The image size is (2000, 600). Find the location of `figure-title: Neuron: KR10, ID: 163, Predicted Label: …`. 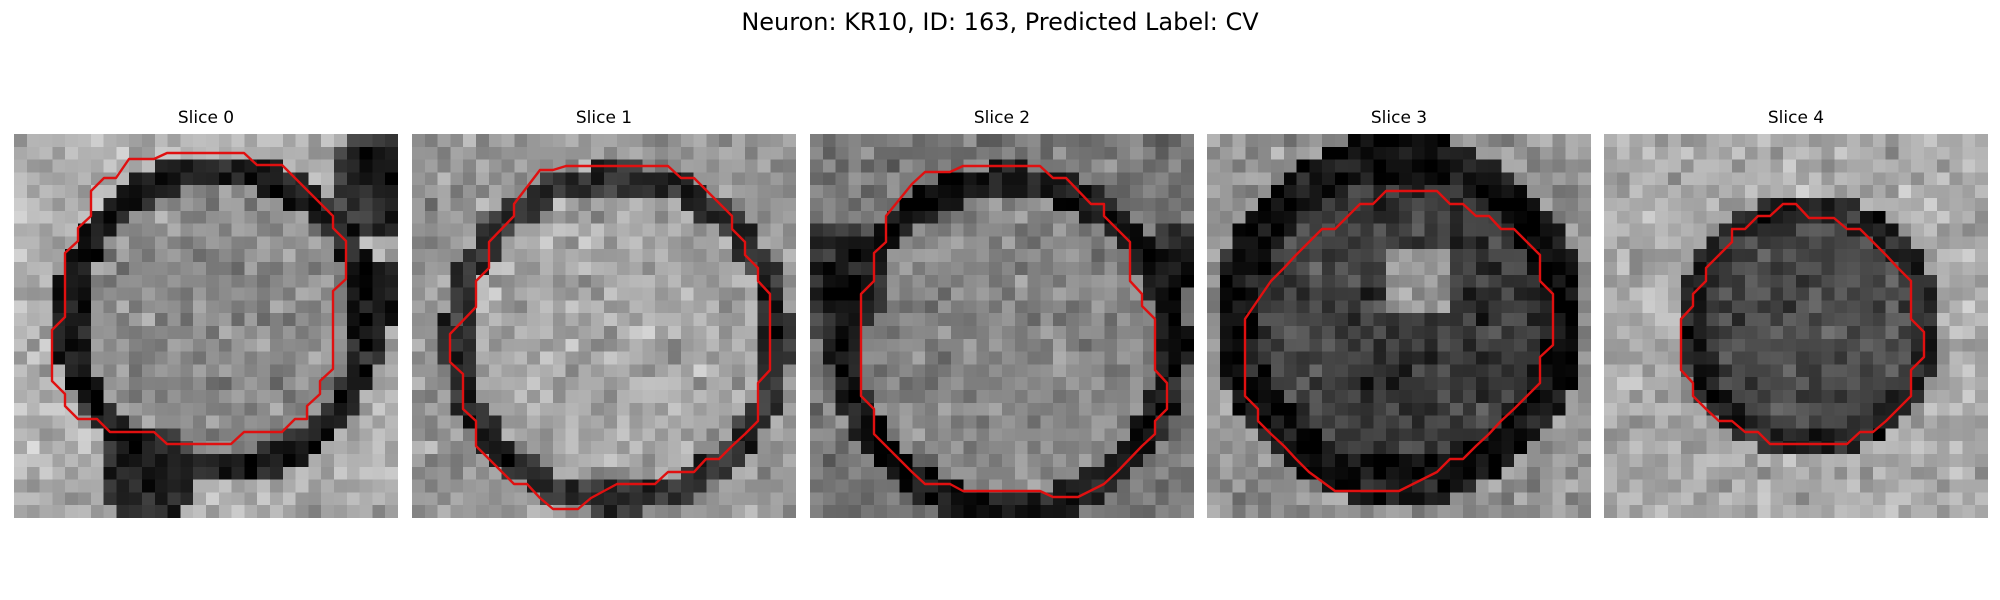

figure-title: Neuron: KR10, ID: 163, Predicted Label: … is located at coordinates (1000, 22).